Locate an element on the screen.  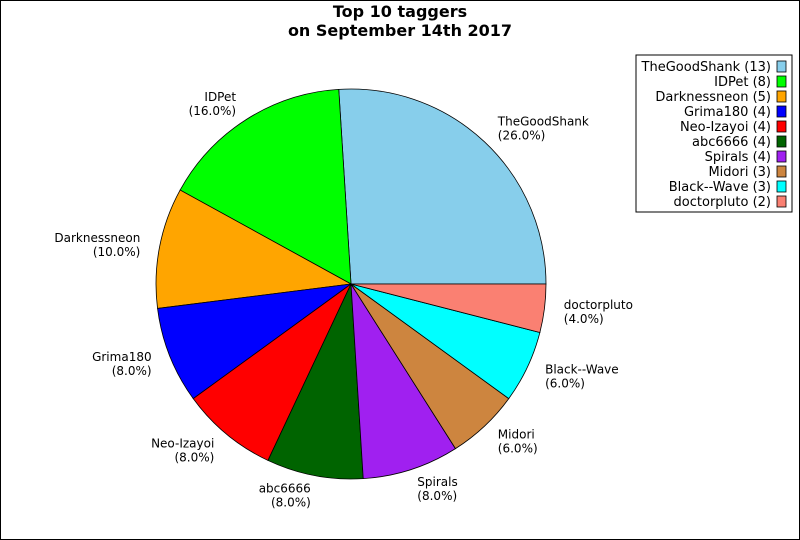
chart-subtitle: on September 14th 2017 is located at coordinates (400, 30).